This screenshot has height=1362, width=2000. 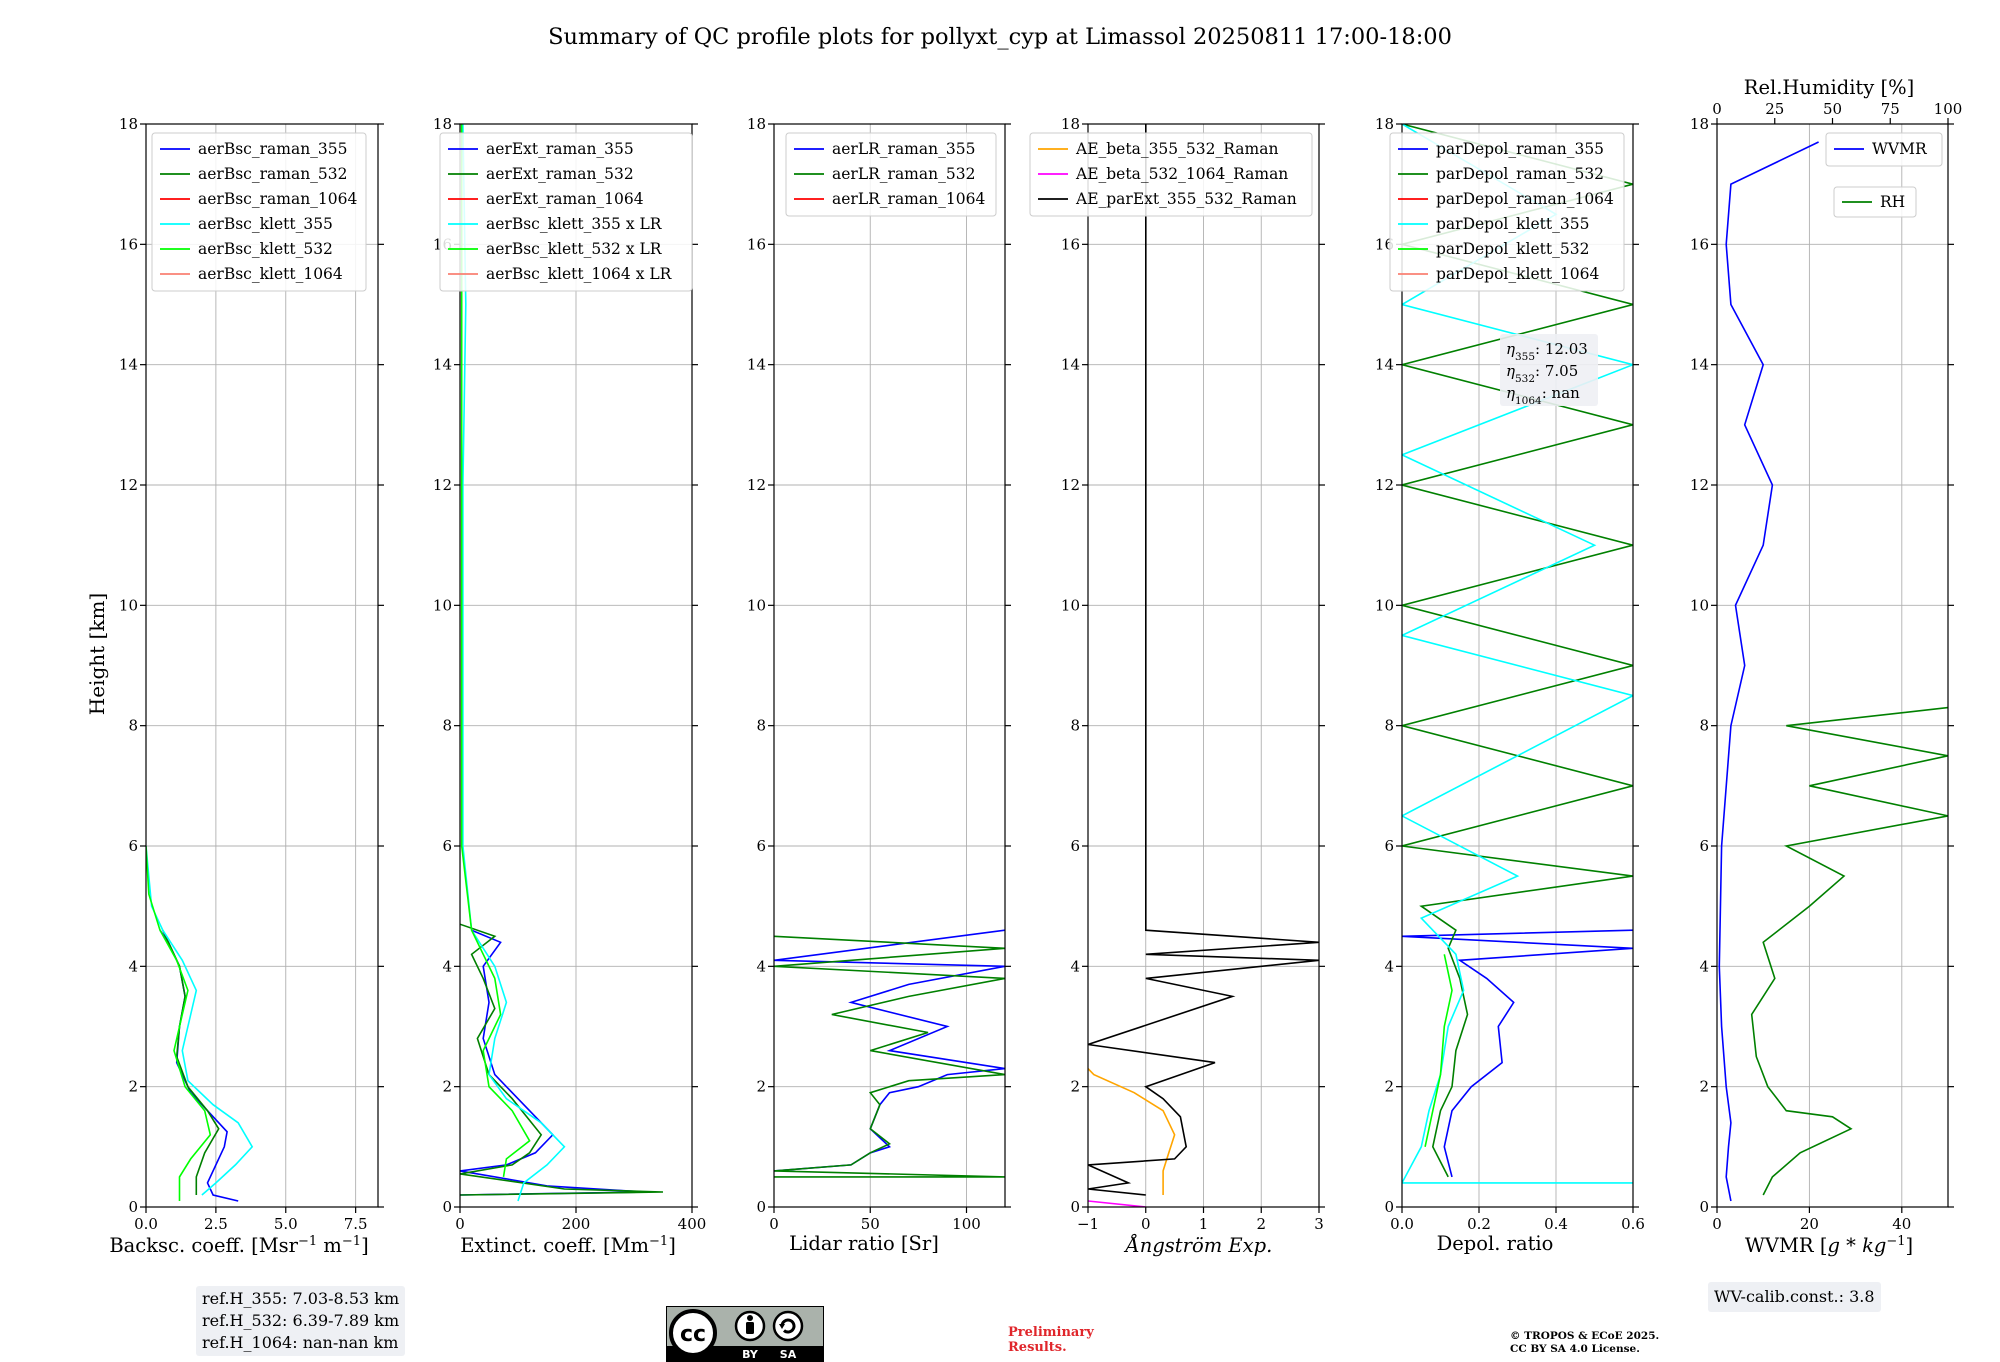 I want to click on xtick-label: 7.5, so click(x=356, y=1224).